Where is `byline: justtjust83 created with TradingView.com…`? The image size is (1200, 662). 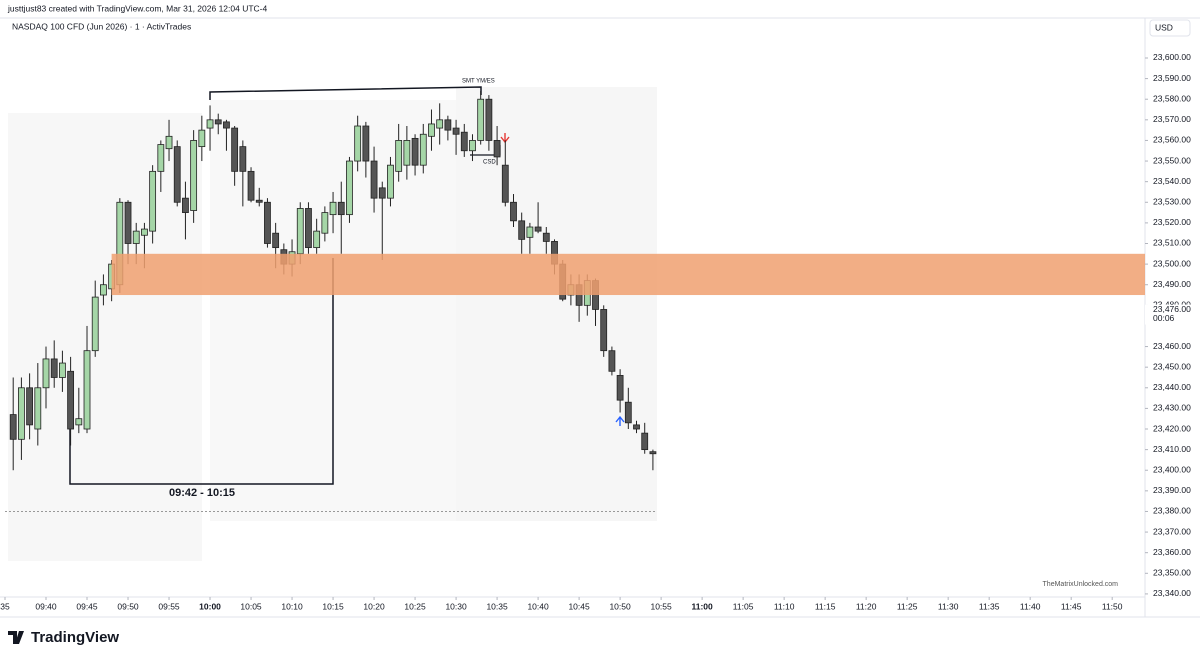
byline: justtjust83 created with TradingView.com… is located at coordinates (137, 8).